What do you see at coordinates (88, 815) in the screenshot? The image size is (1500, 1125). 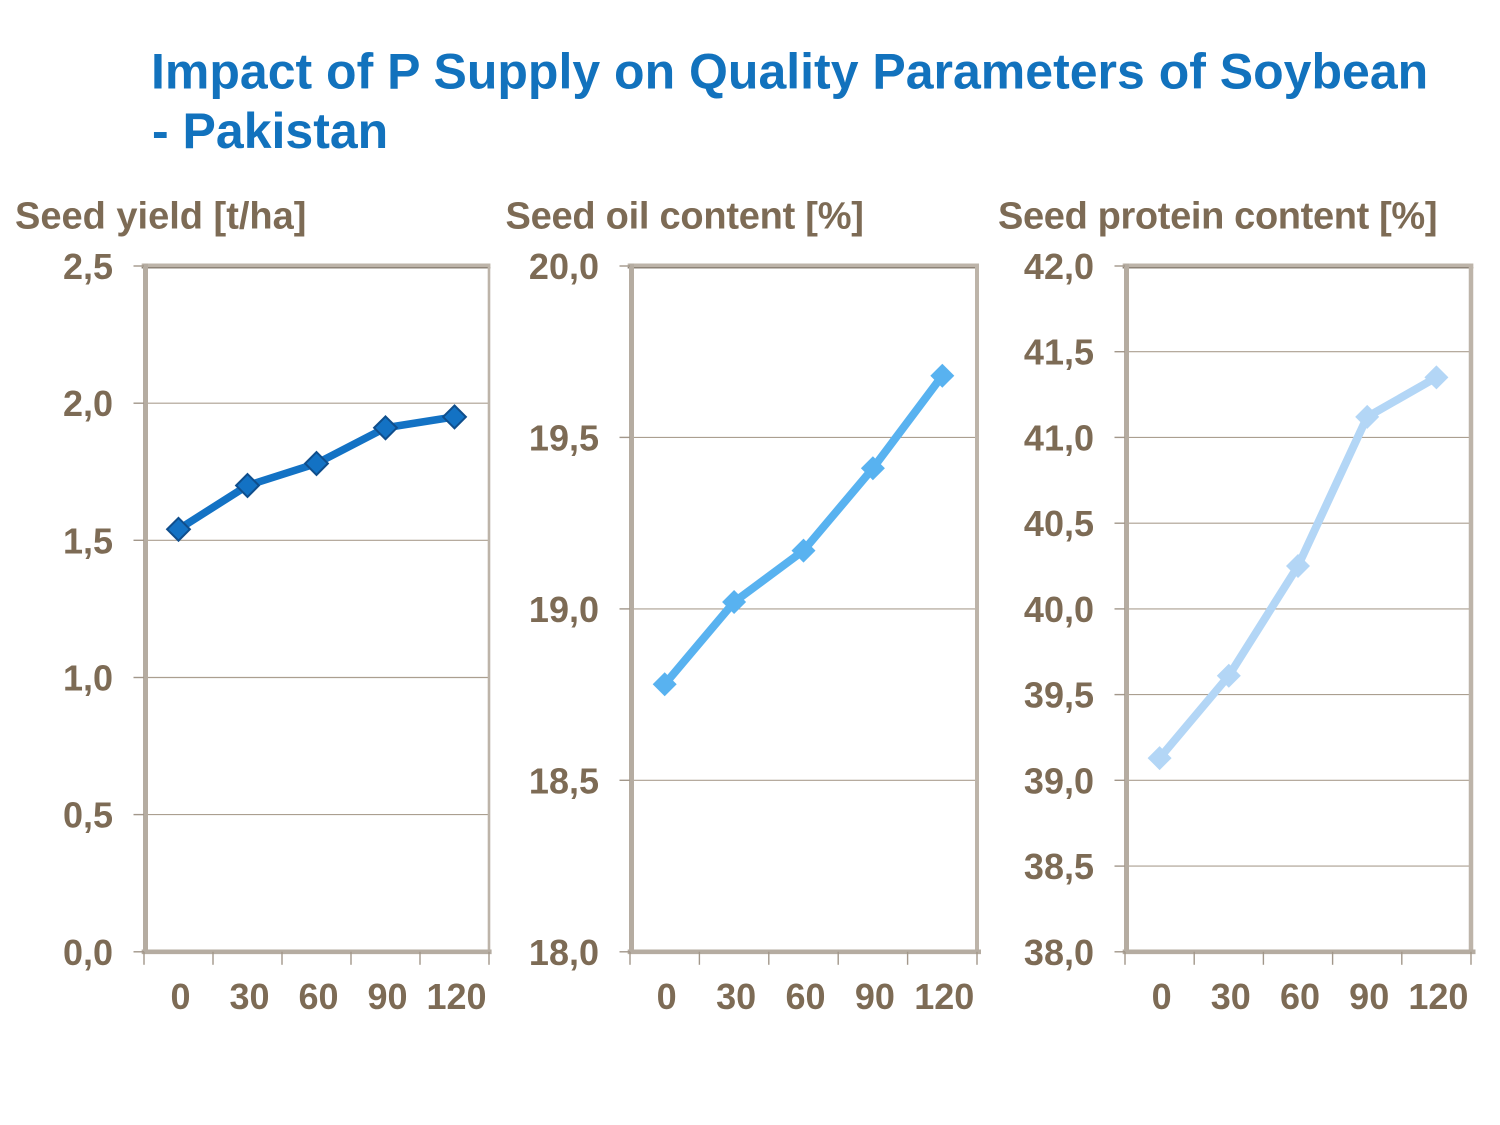 I see `svg-text: 0,5` at bounding box center [88, 815].